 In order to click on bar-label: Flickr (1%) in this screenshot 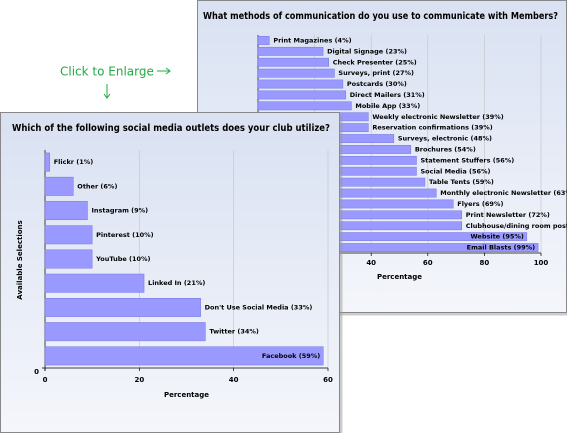, I will do `click(74, 162)`.